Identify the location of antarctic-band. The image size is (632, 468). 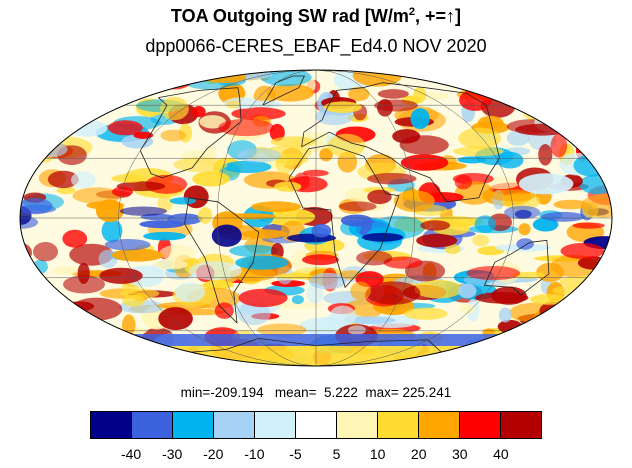
(330, 340).